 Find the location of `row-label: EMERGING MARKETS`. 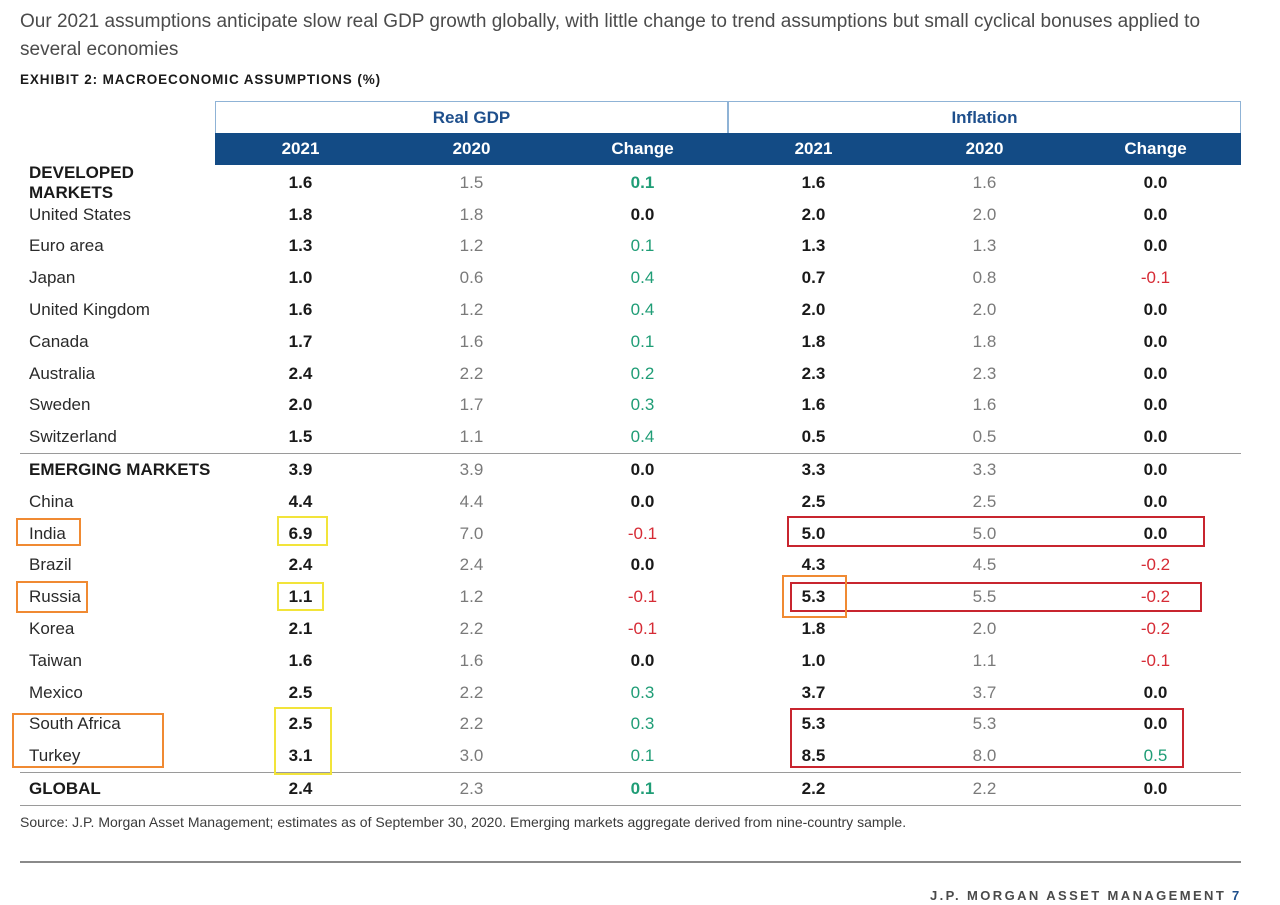

row-label: EMERGING MARKETS is located at coordinates (120, 470).